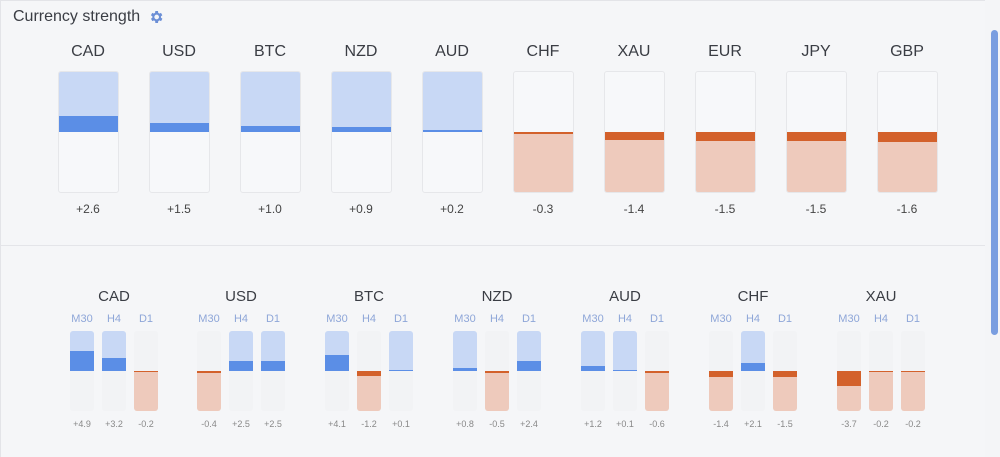 Image resolution: width=1000 pixels, height=457 pixels. What do you see at coordinates (497, 371) in the screenshot?
I see `timeframe-bar-h4: H4 -0.5` at bounding box center [497, 371].